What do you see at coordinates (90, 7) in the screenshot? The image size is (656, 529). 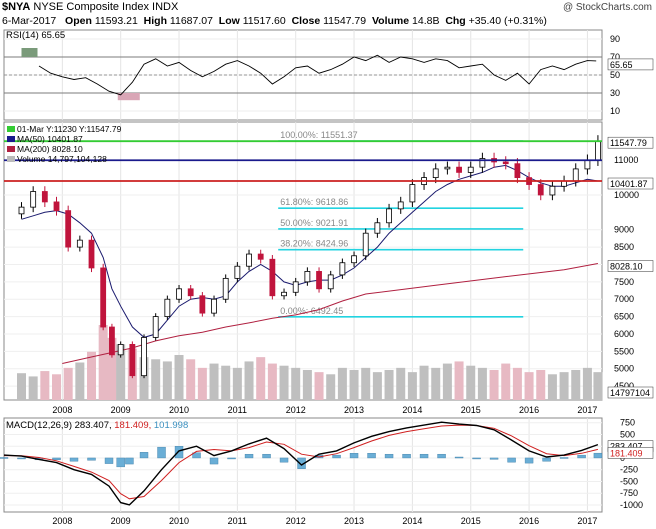 I see `symbol-title: $NYA NYSE Composite Index INDX` at bounding box center [90, 7].